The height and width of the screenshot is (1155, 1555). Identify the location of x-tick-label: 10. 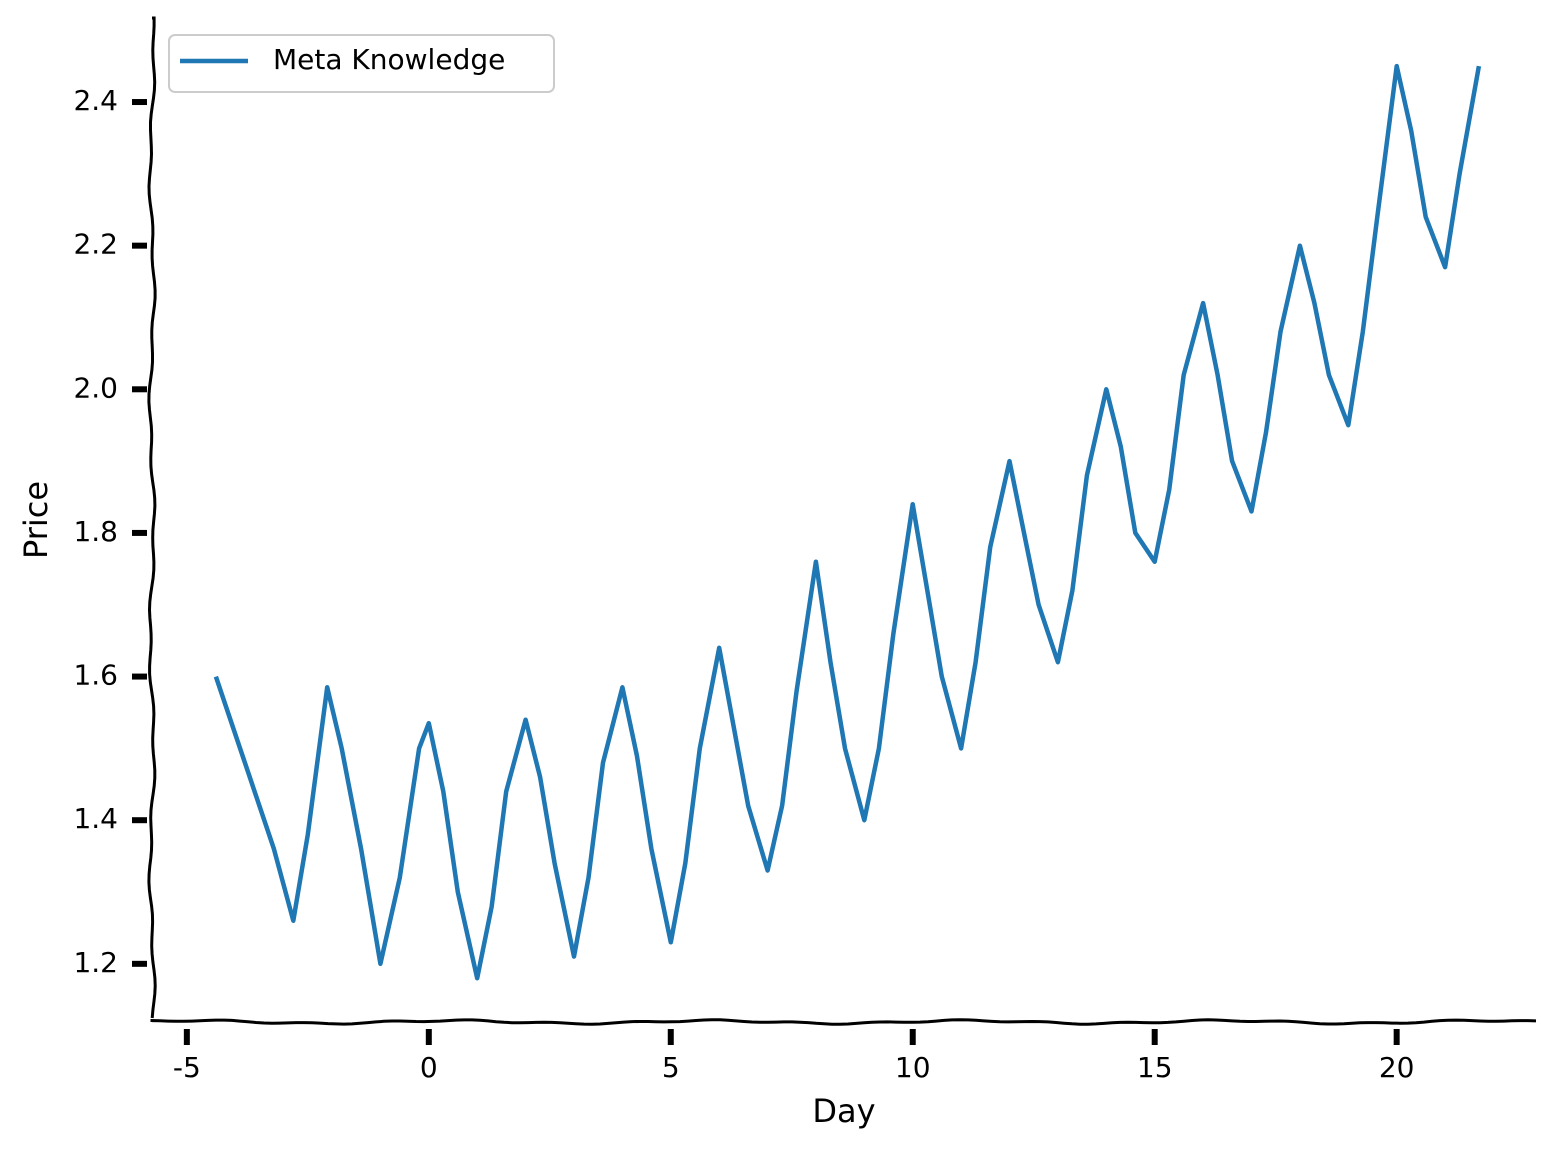
(913, 1067).